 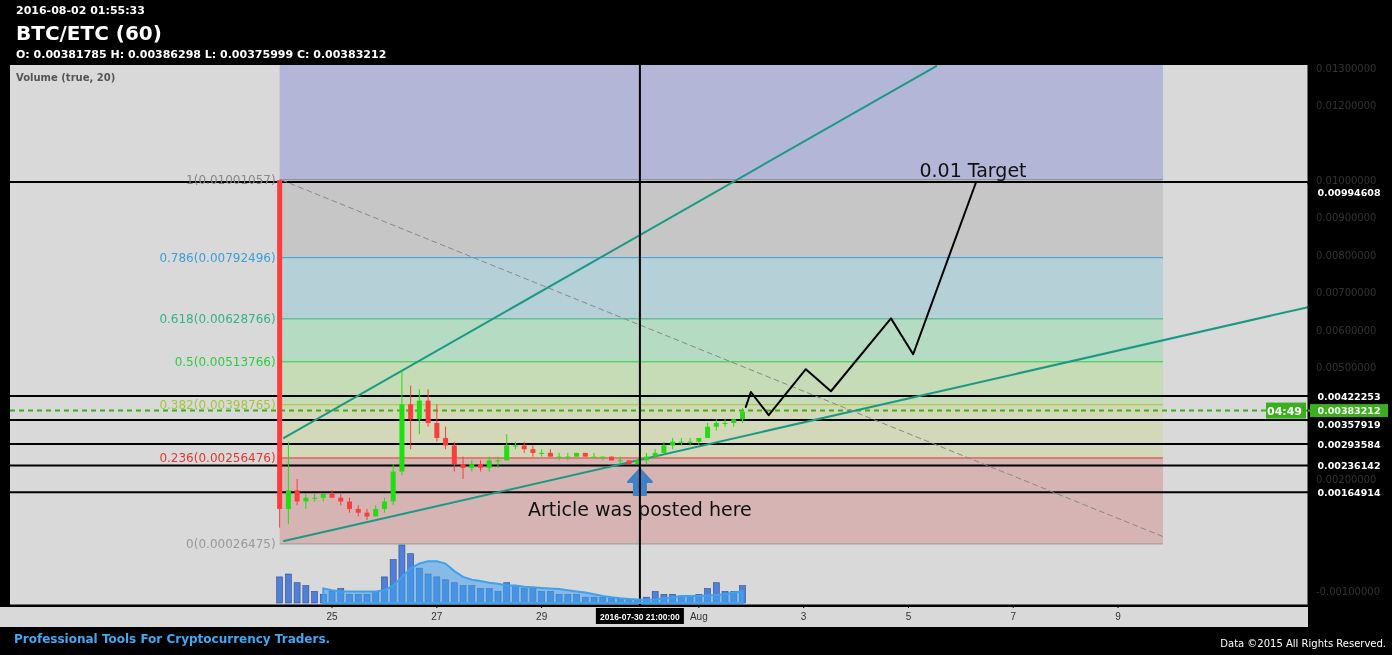 I want to click on text: Data ©2015 All Rights Reserved., so click(x=1303, y=643).